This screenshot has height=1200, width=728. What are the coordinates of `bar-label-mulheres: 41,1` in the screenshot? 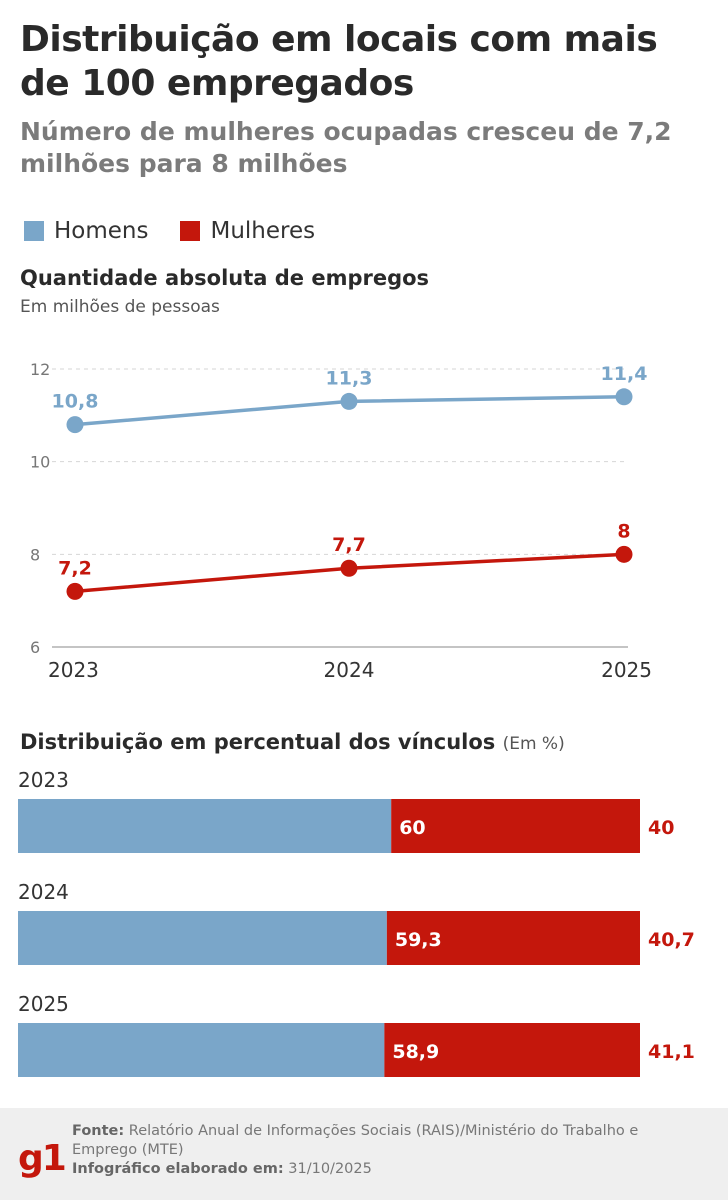 It's located at (671, 1052).